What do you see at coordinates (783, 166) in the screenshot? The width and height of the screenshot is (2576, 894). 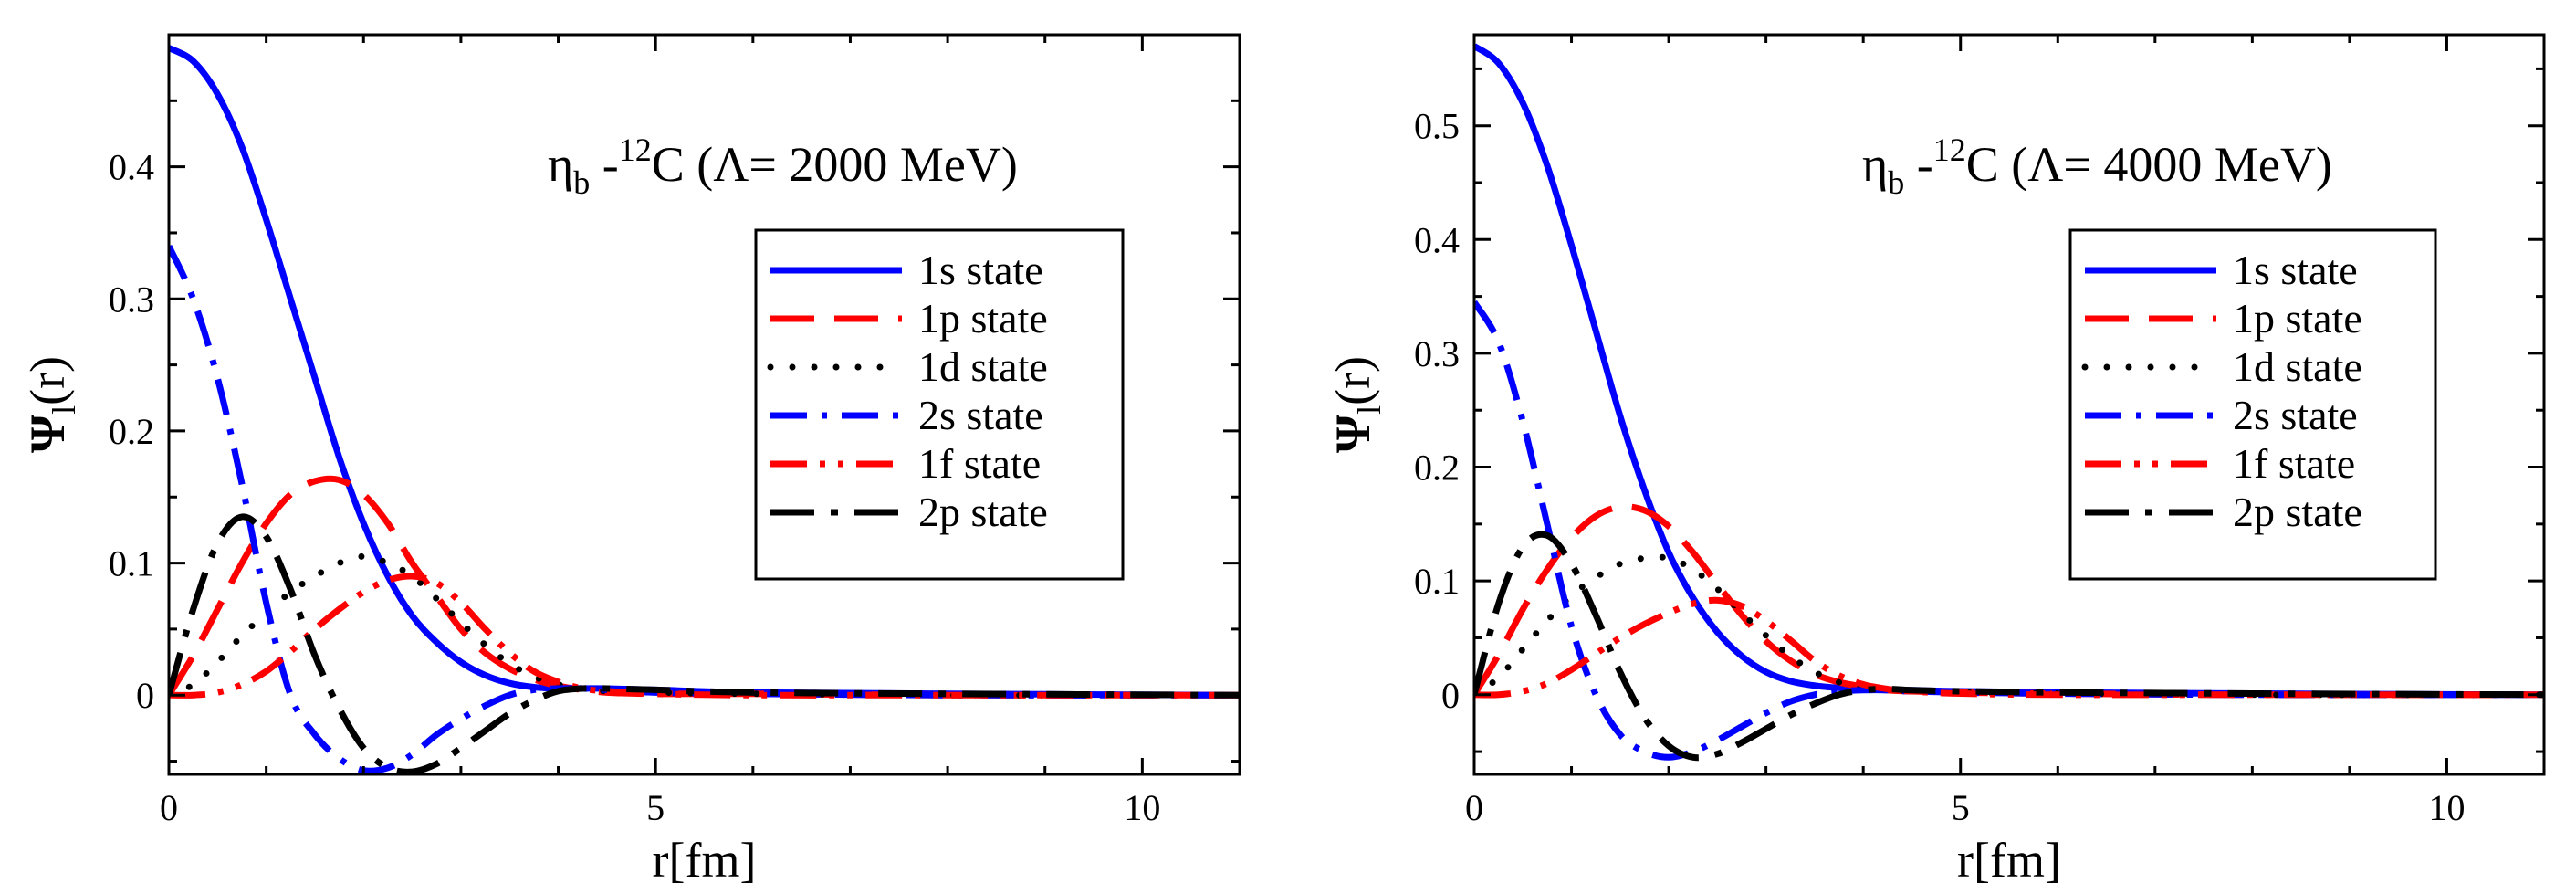 I see `chart-annotation: ηb -12C (Λ= 2000 MeV)` at bounding box center [783, 166].